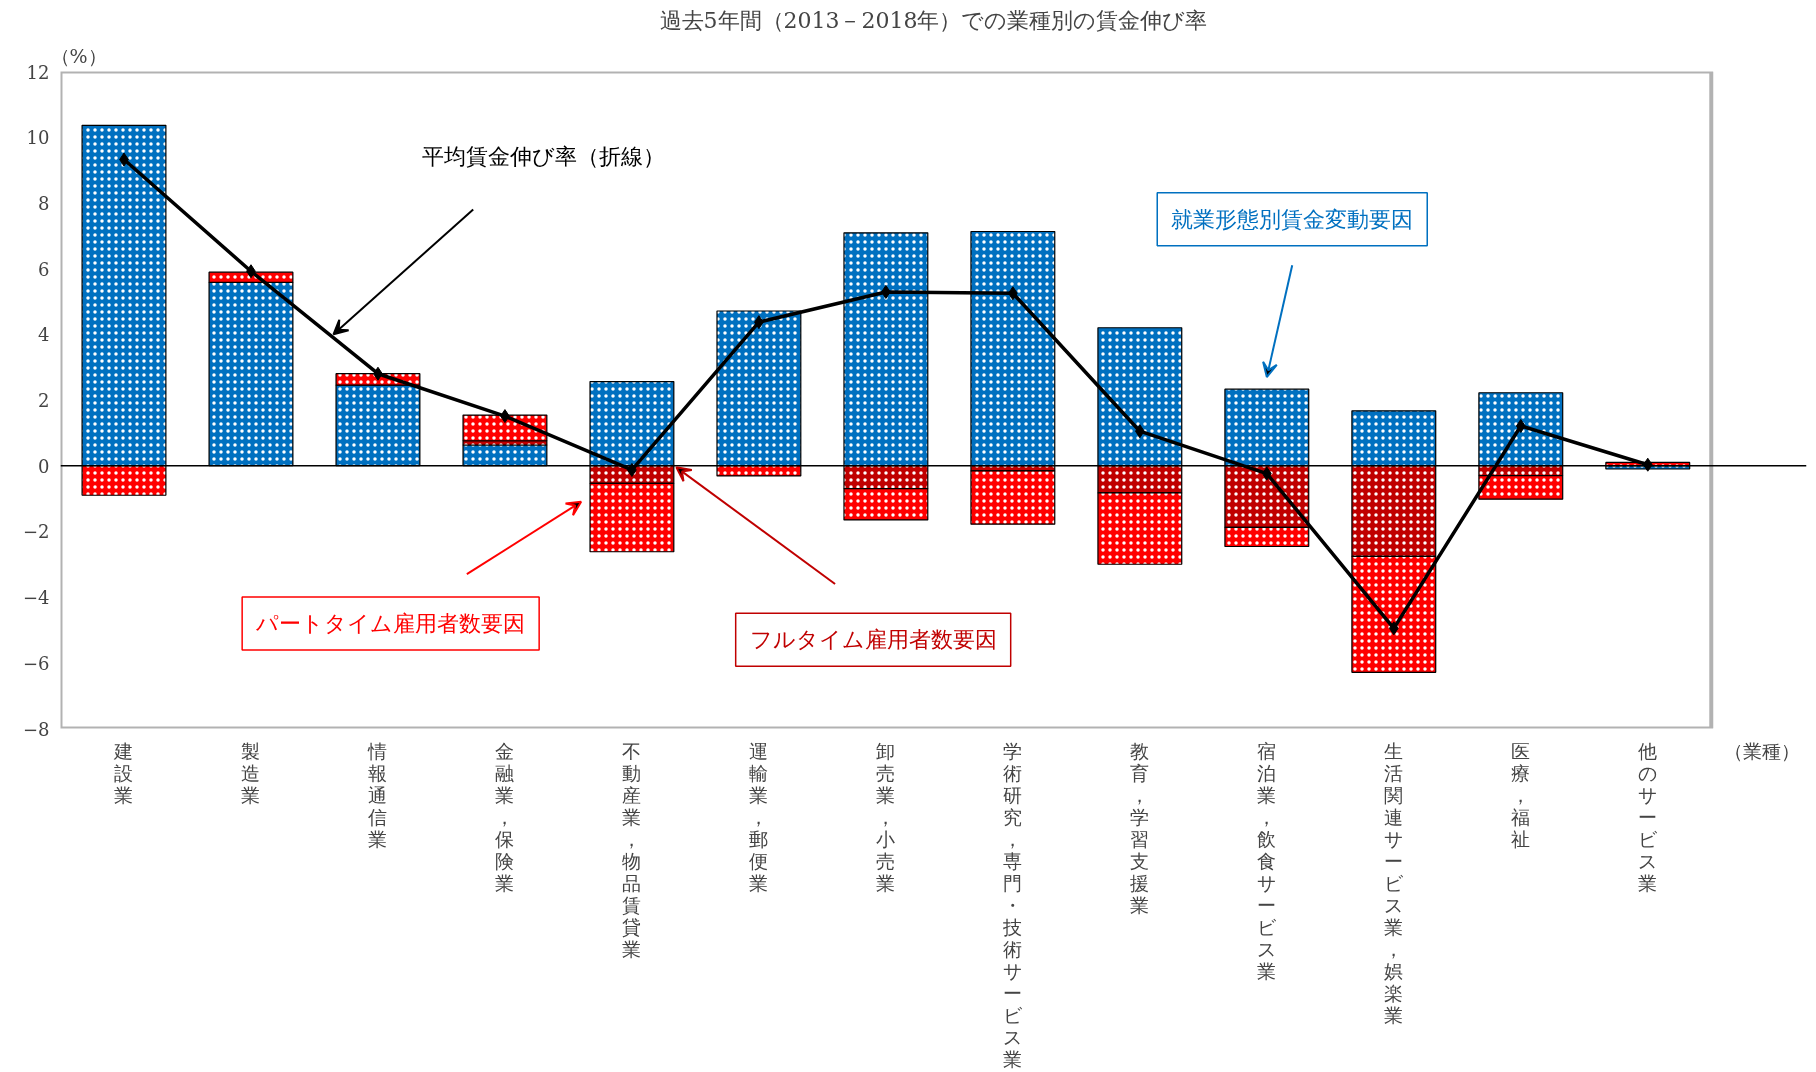 This screenshot has height=1072, width=1816. I want to click on y-tick-label: 12, so click(38, 72).